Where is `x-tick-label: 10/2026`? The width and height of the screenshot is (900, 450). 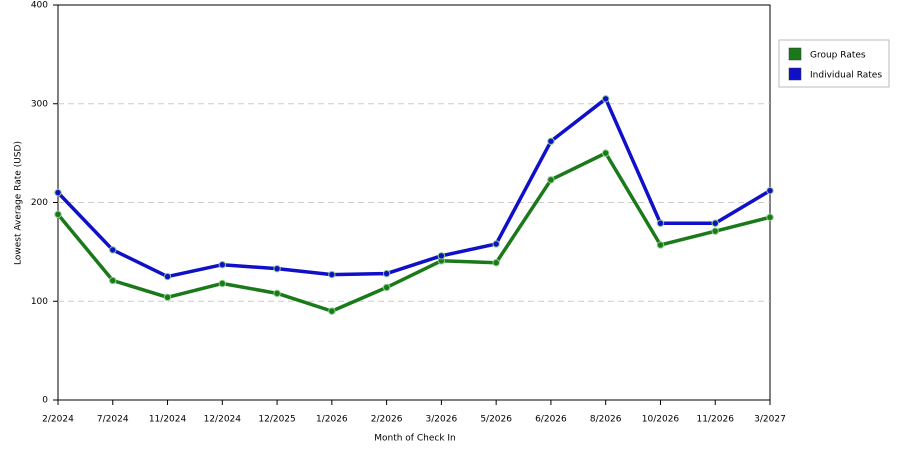
x-tick-label: 10/2026 is located at coordinates (661, 420).